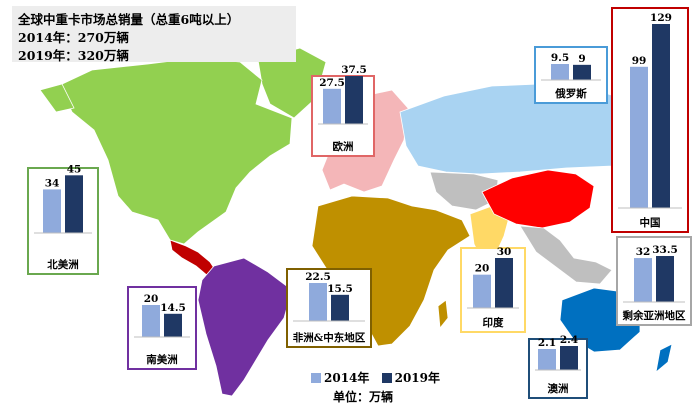 This screenshot has height=410, width=700. I want to click on legend-swatch-2014, so click(316, 378).